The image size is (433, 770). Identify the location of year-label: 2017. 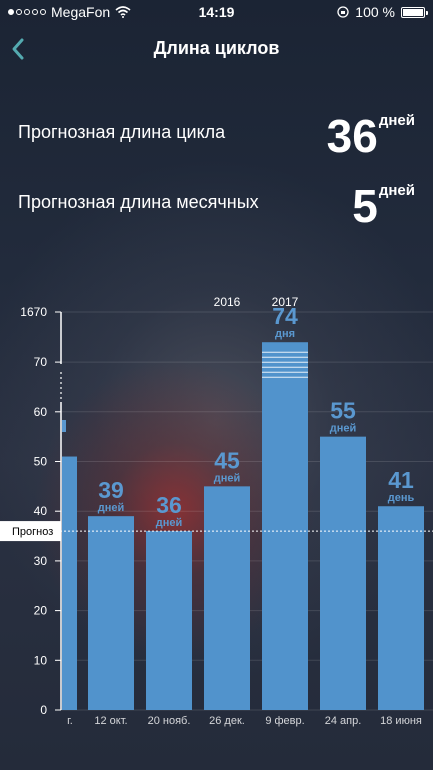
(285, 302).